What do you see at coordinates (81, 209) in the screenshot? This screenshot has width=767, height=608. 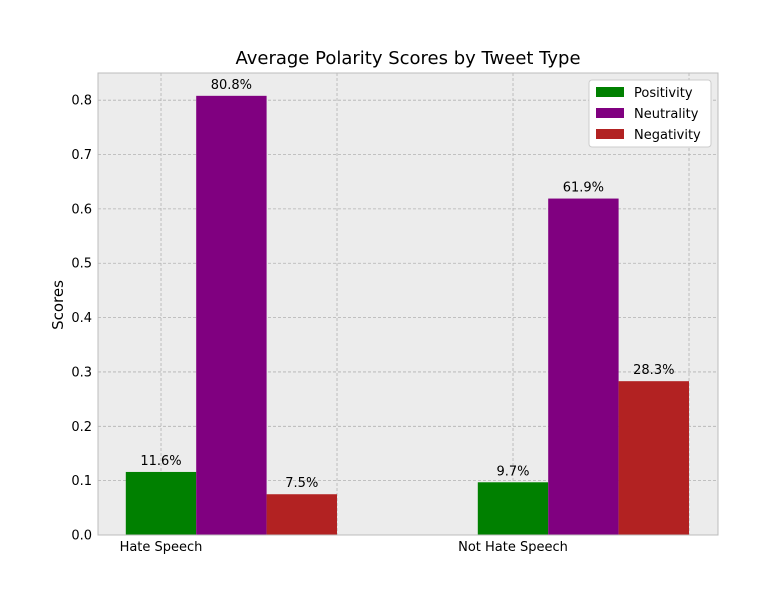 I see `y-tick-label: 0.6` at bounding box center [81, 209].